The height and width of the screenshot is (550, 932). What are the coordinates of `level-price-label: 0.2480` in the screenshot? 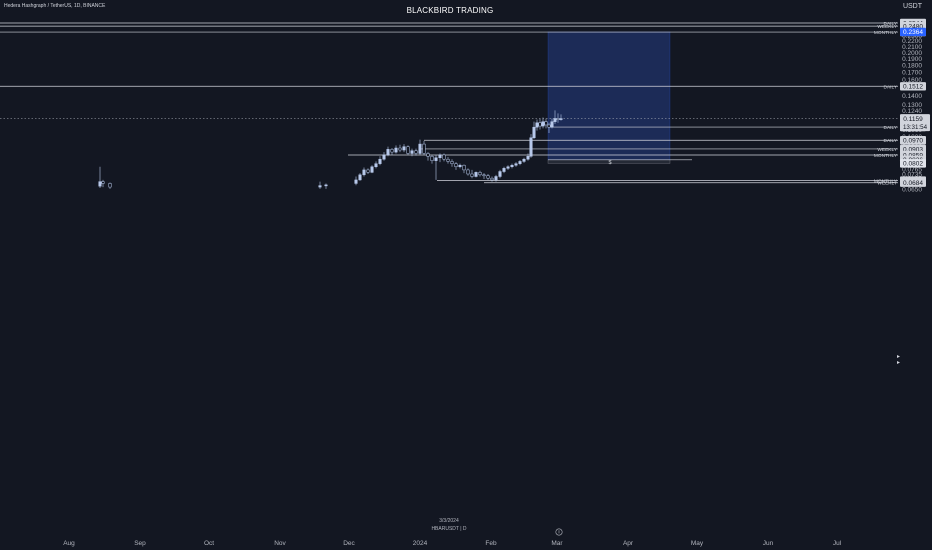 It's located at (913, 26).